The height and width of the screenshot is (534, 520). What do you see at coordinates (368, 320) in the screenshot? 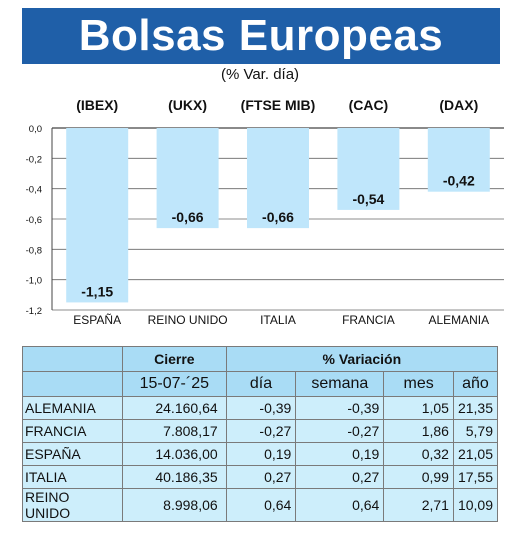
I see `x-tick-label: FRANCIA` at bounding box center [368, 320].